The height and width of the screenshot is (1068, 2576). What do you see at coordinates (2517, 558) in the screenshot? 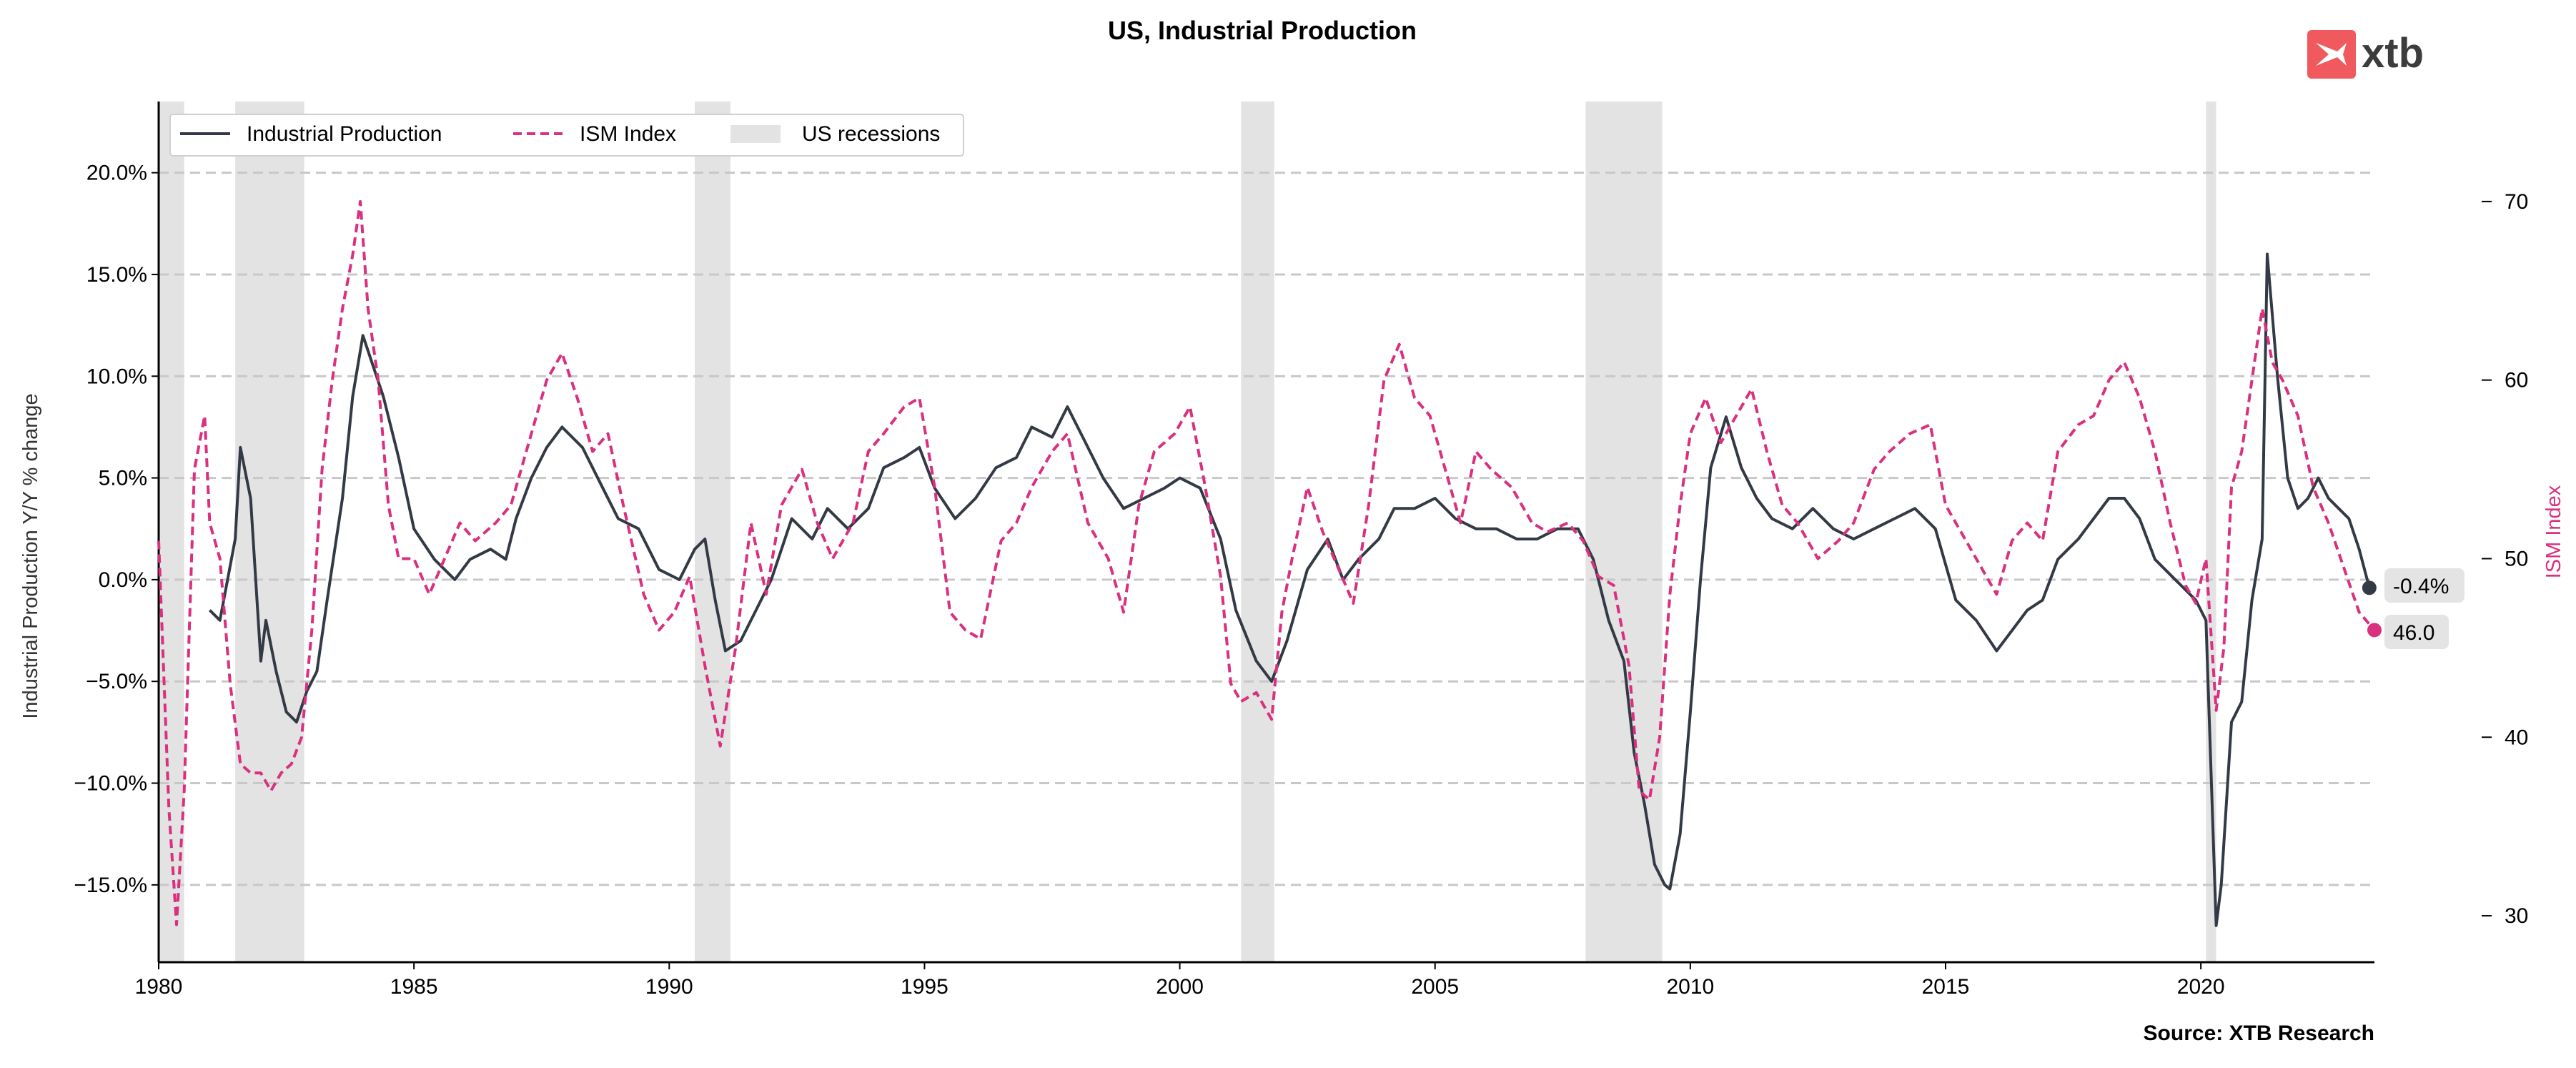
I see `y-right-tick-label-2: 50` at bounding box center [2517, 558].